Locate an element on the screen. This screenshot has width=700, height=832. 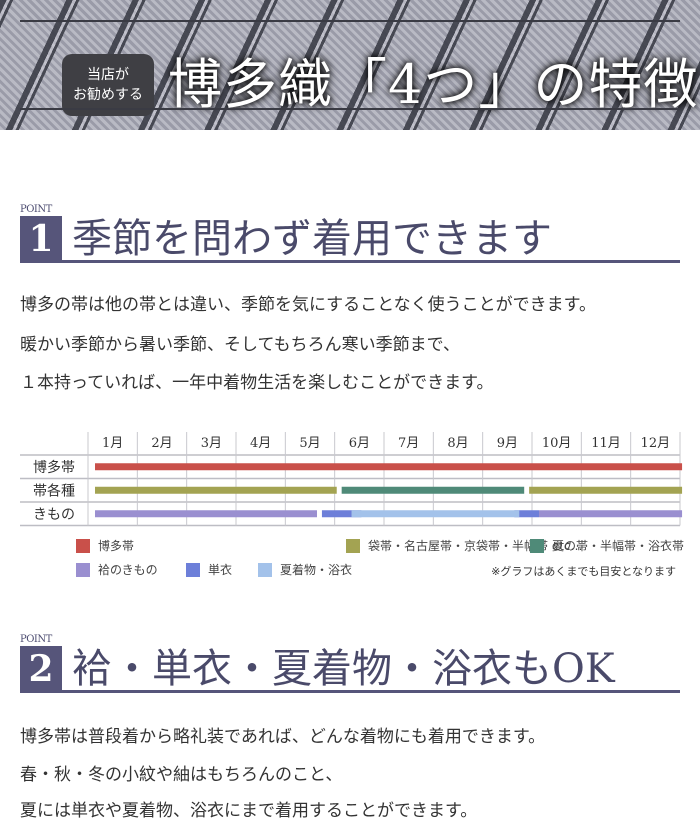
row-label: 帯各種 is located at coordinates (54, 491).